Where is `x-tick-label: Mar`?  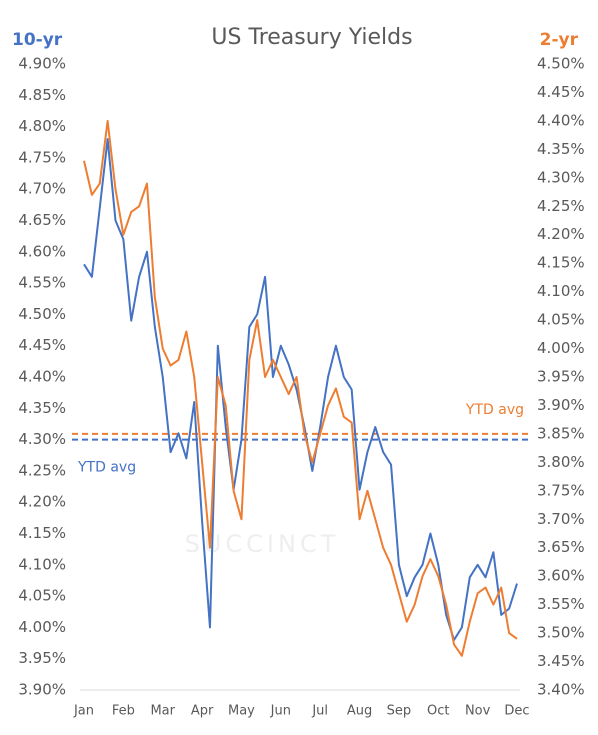
x-tick-label: Mar is located at coordinates (162, 711).